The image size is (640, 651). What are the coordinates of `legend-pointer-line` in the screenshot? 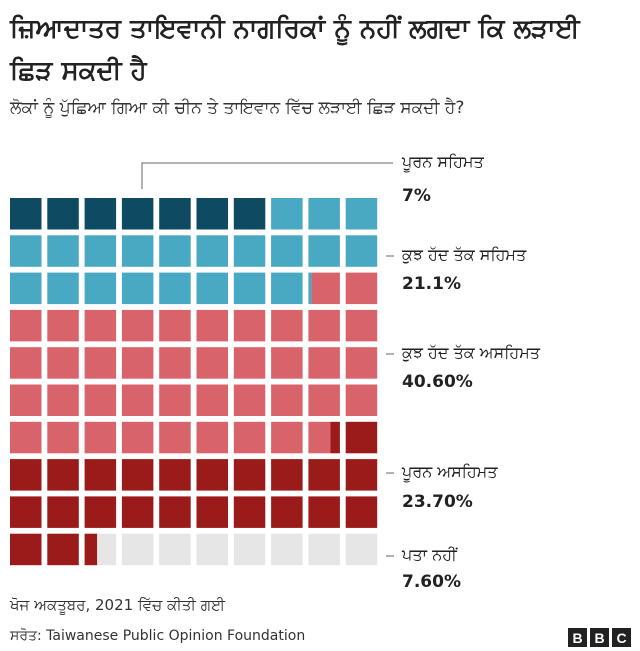 It's located at (267, 175).